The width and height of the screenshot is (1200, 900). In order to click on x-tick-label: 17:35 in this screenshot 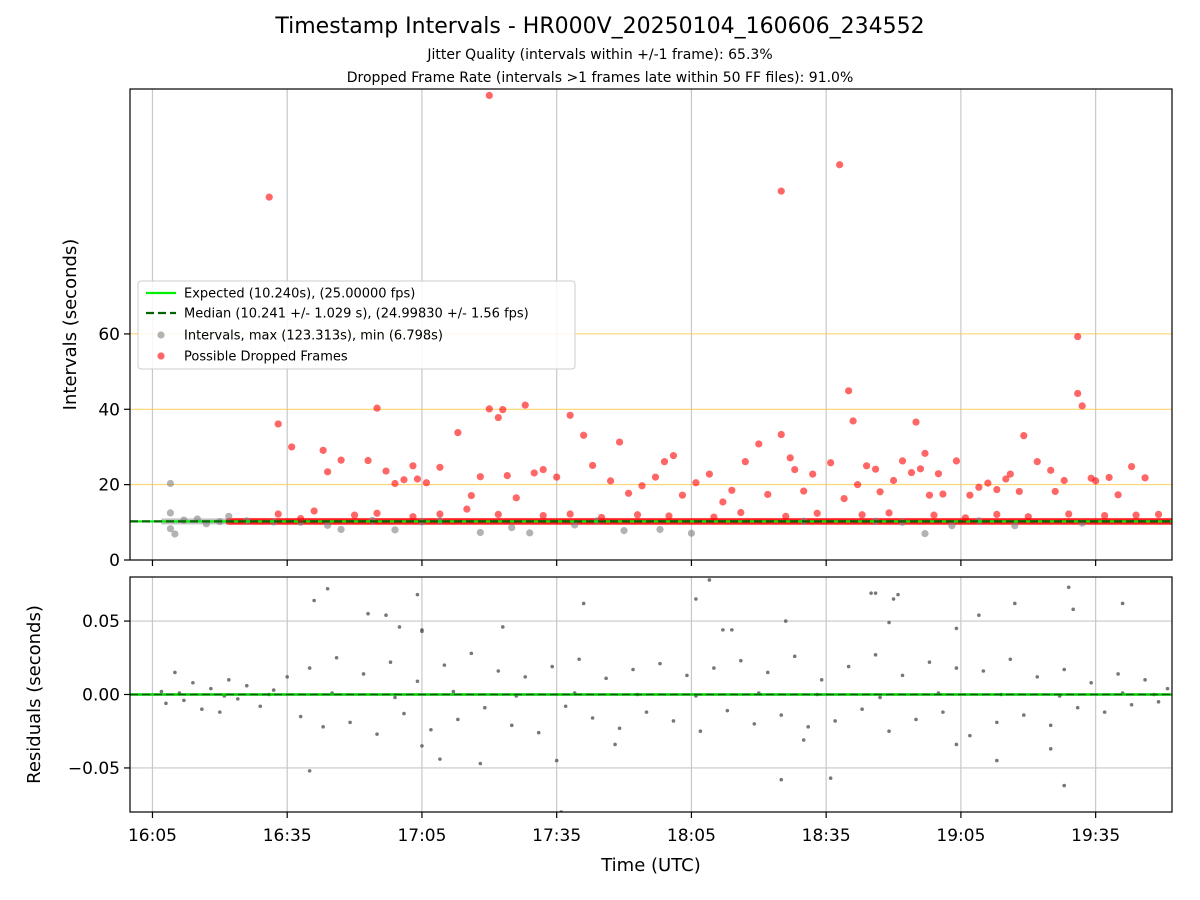, I will do `click(556, 836)`.